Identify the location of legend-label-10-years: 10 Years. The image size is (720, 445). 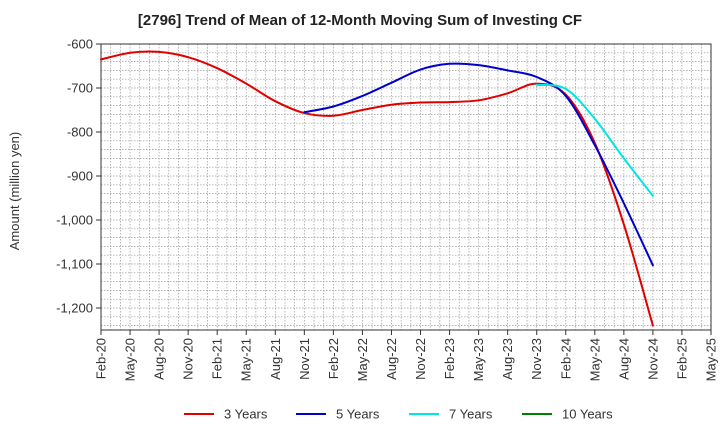
(587, 414).